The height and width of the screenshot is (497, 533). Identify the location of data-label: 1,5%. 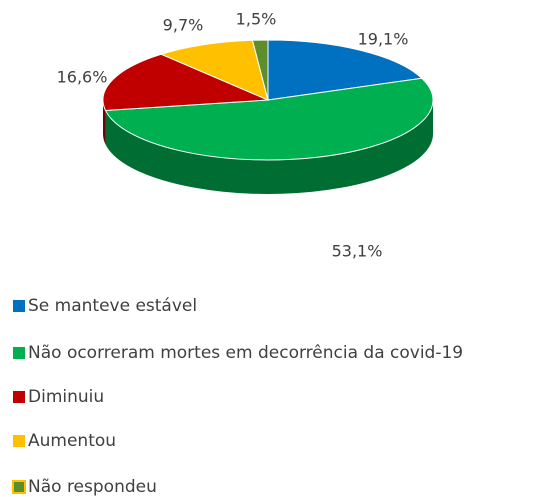
(256, 19).